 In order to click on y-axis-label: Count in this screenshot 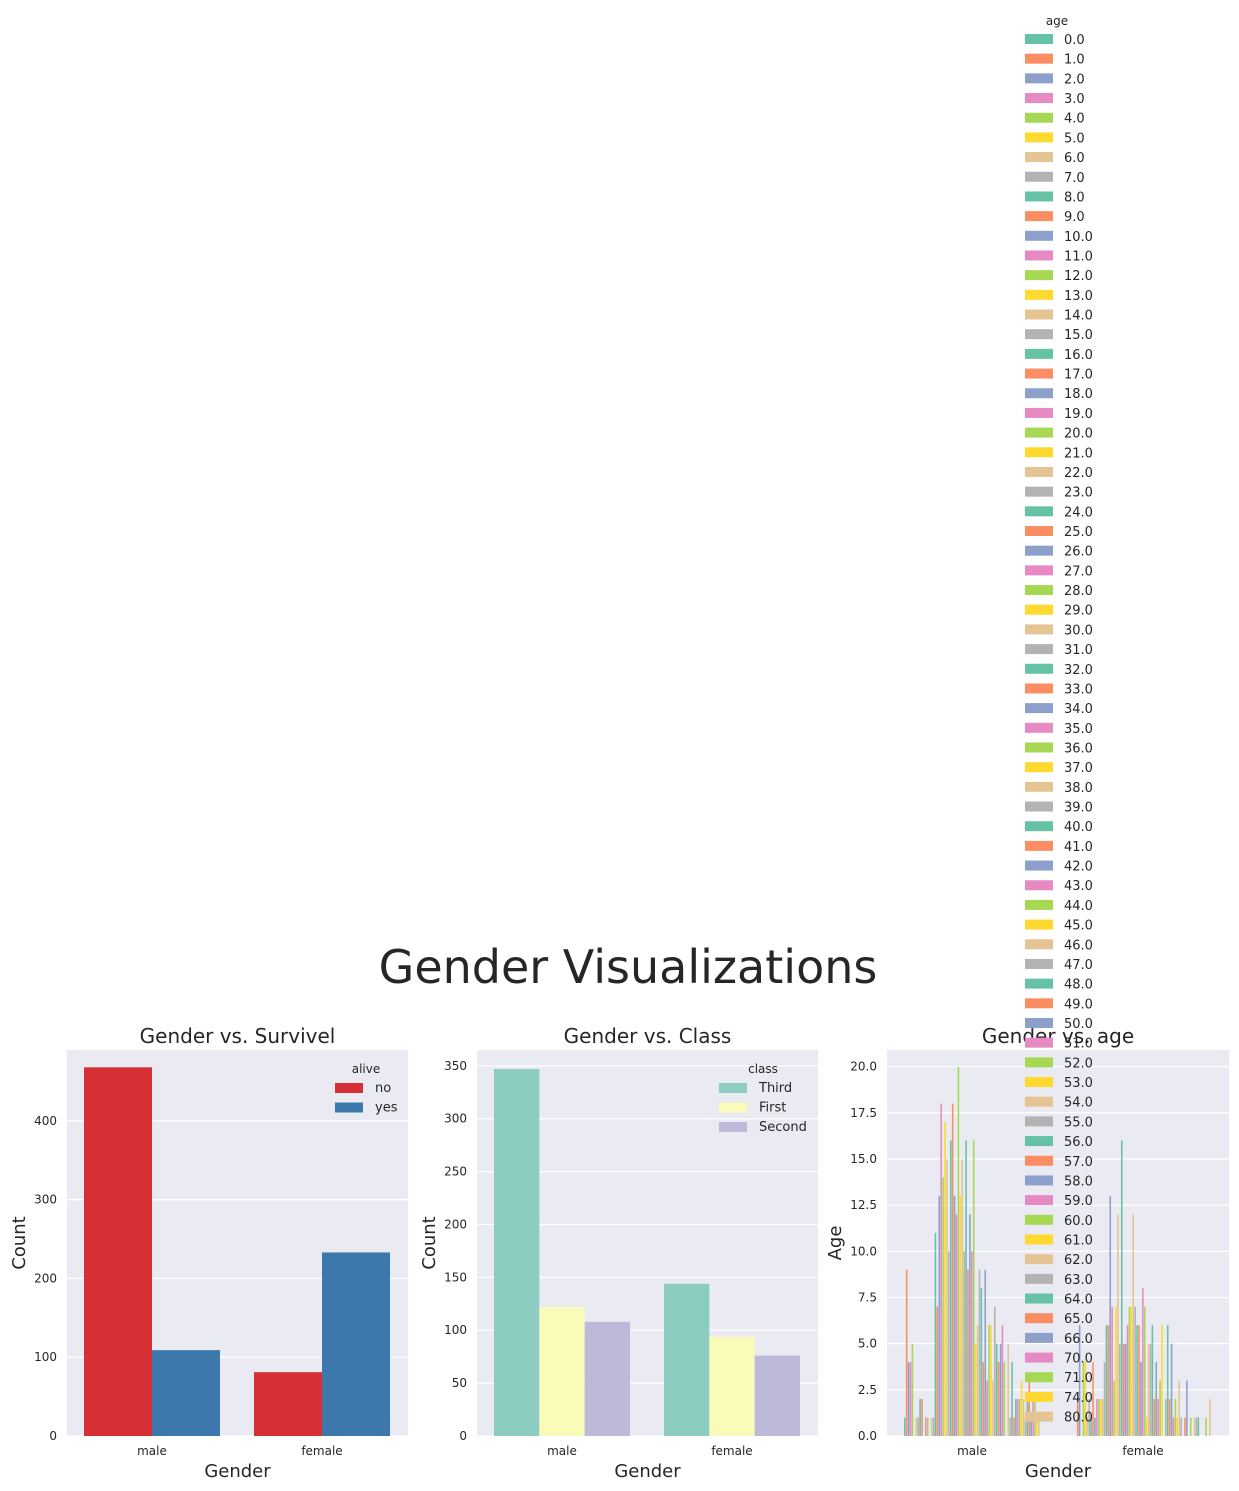, I will do `click(19, 1242)`.